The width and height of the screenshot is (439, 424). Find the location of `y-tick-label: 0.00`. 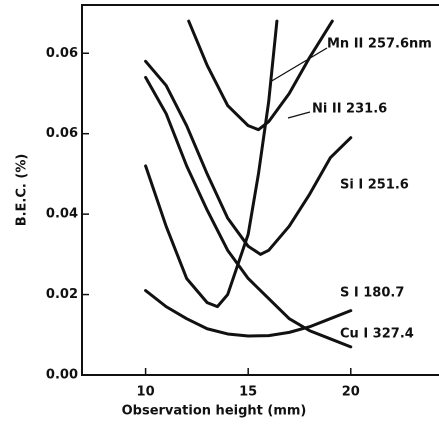

y-tick-label: 0.00 is located at coordinates (62, 375).